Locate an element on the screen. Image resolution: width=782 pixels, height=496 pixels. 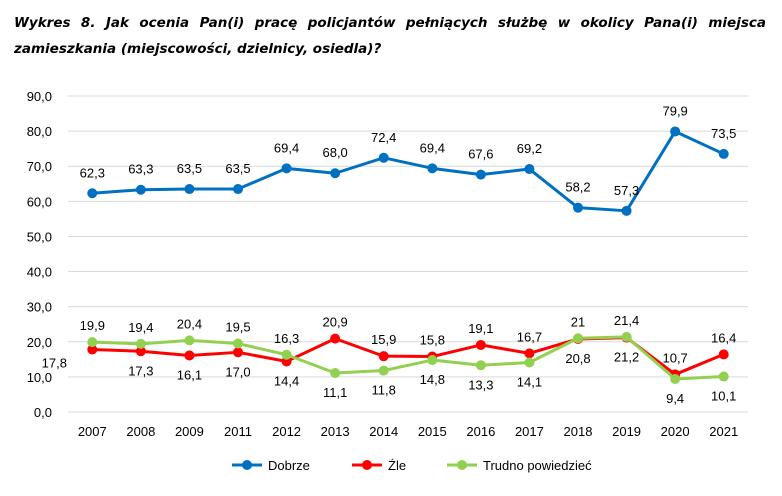
x-tick-label: 2020 is located at coordinates (675, 431).